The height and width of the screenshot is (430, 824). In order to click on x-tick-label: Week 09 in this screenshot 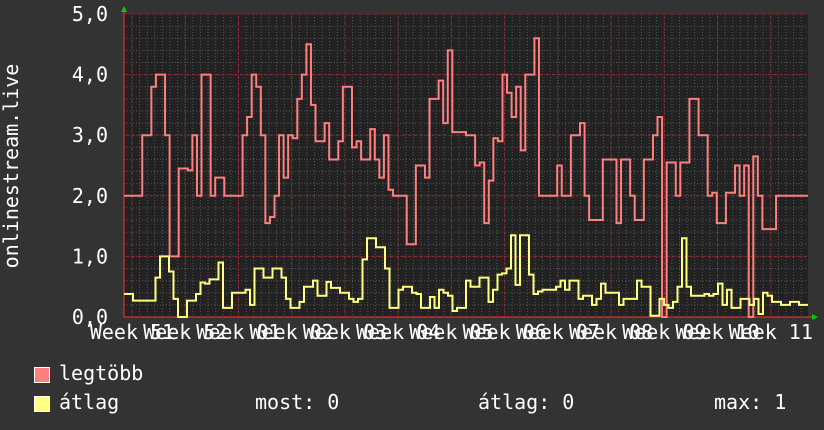, I will do `click(664, 332)`.